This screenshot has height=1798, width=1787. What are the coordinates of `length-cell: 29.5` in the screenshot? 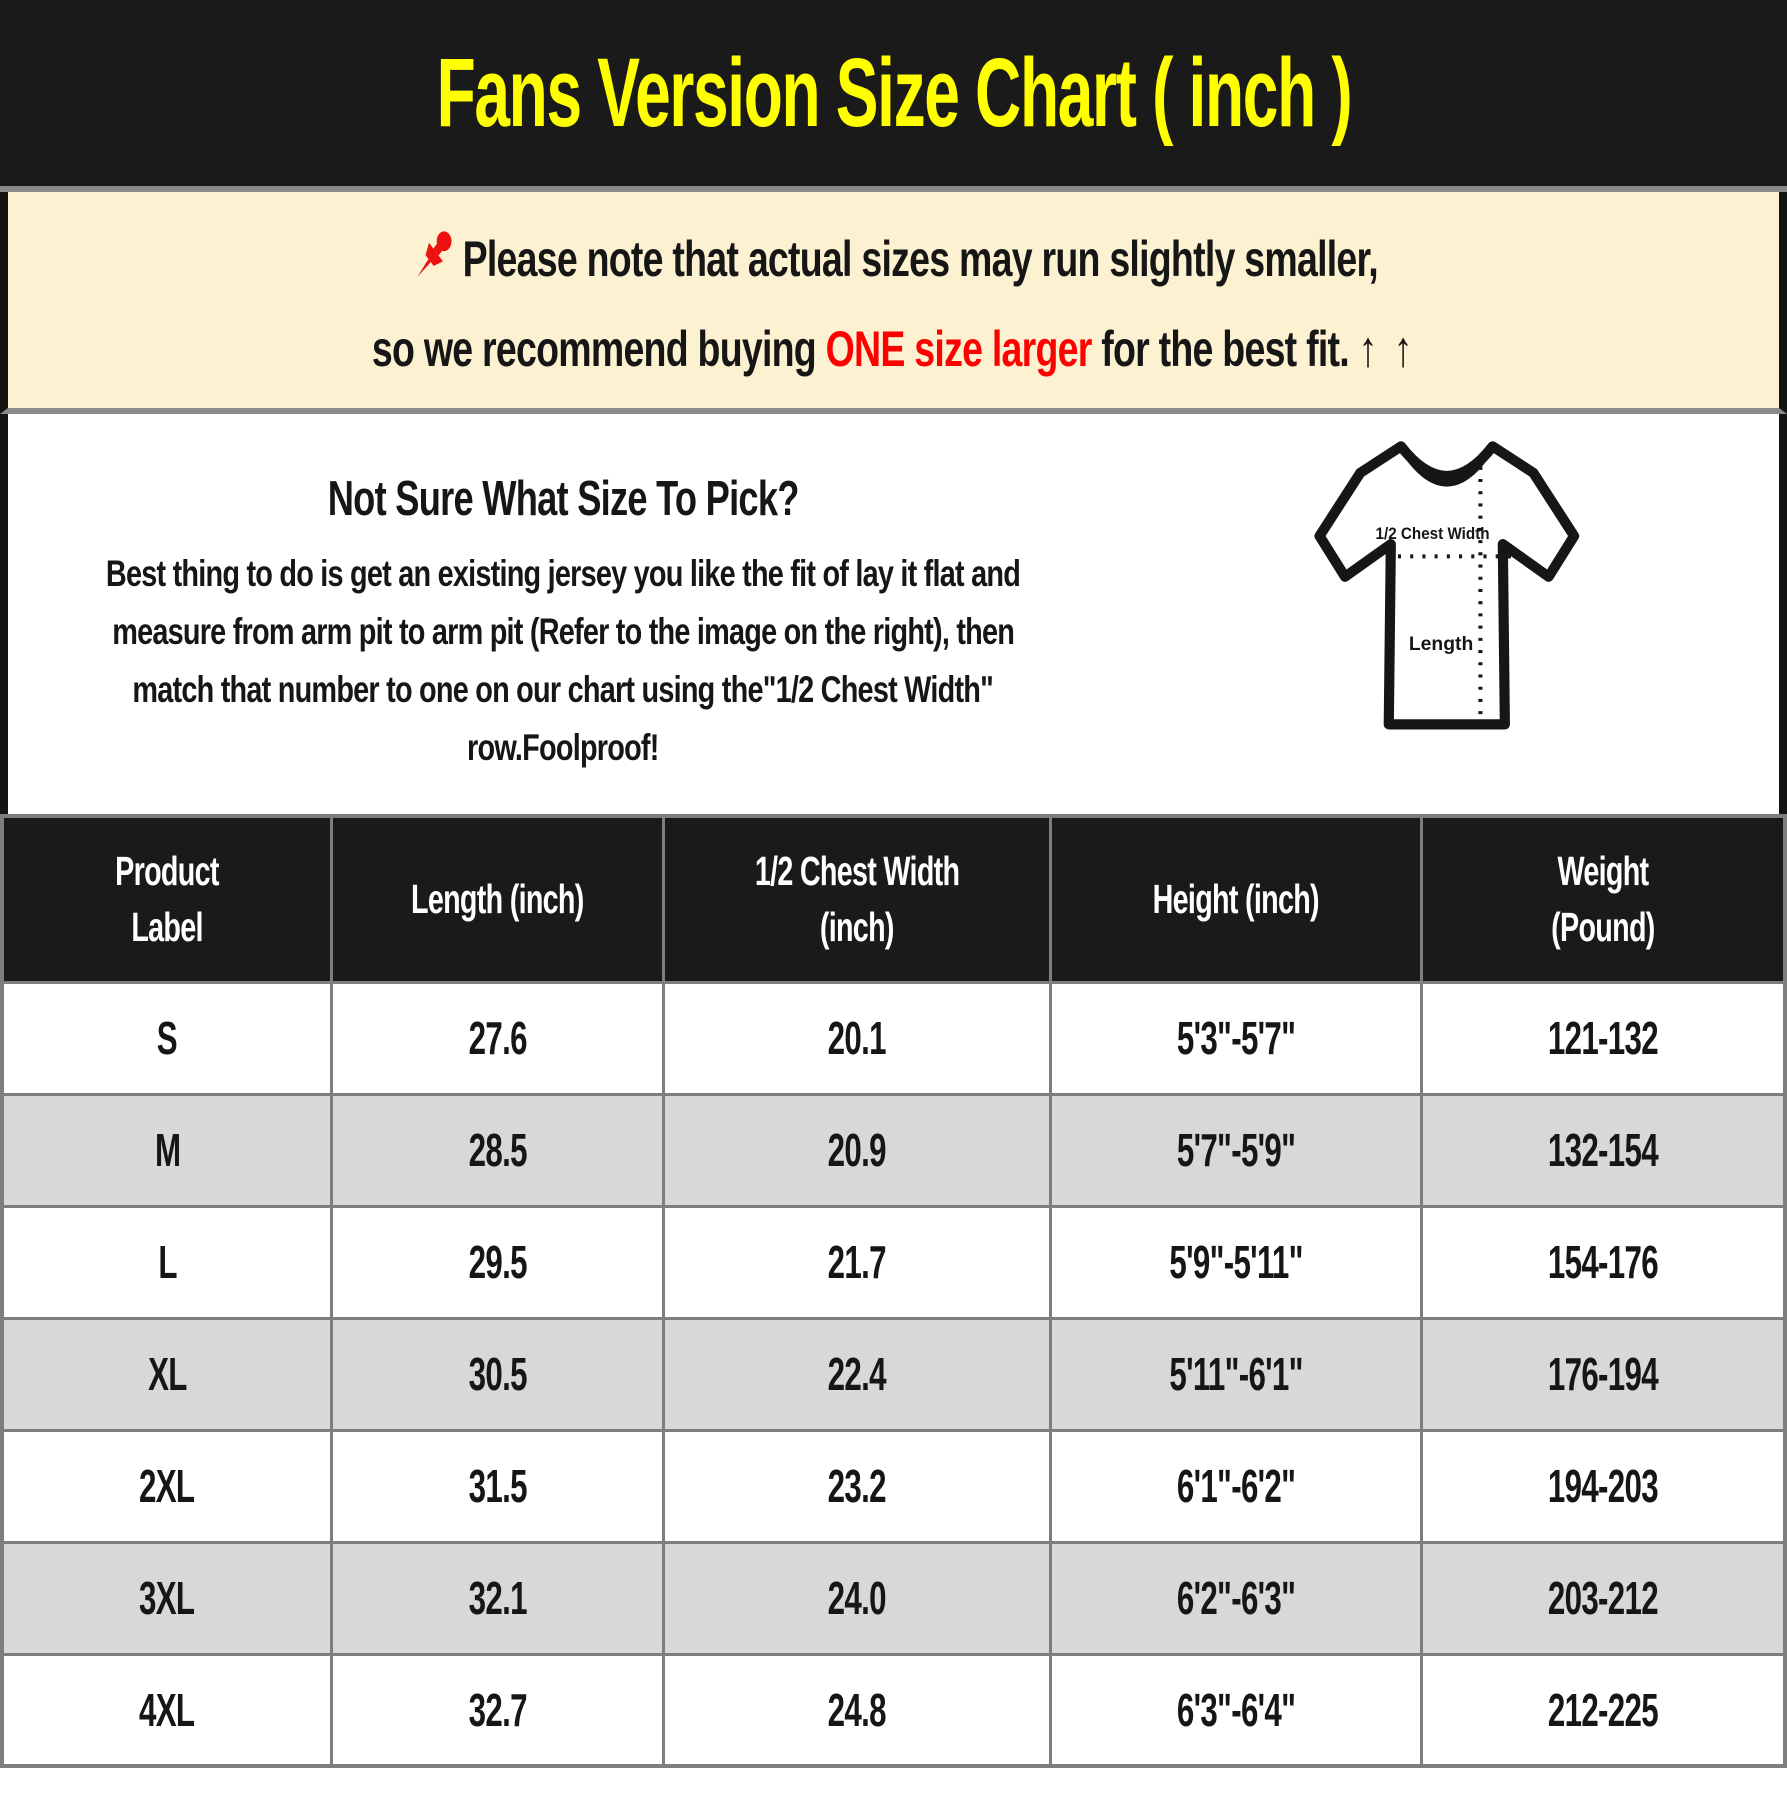 It's located at (497, 1262).